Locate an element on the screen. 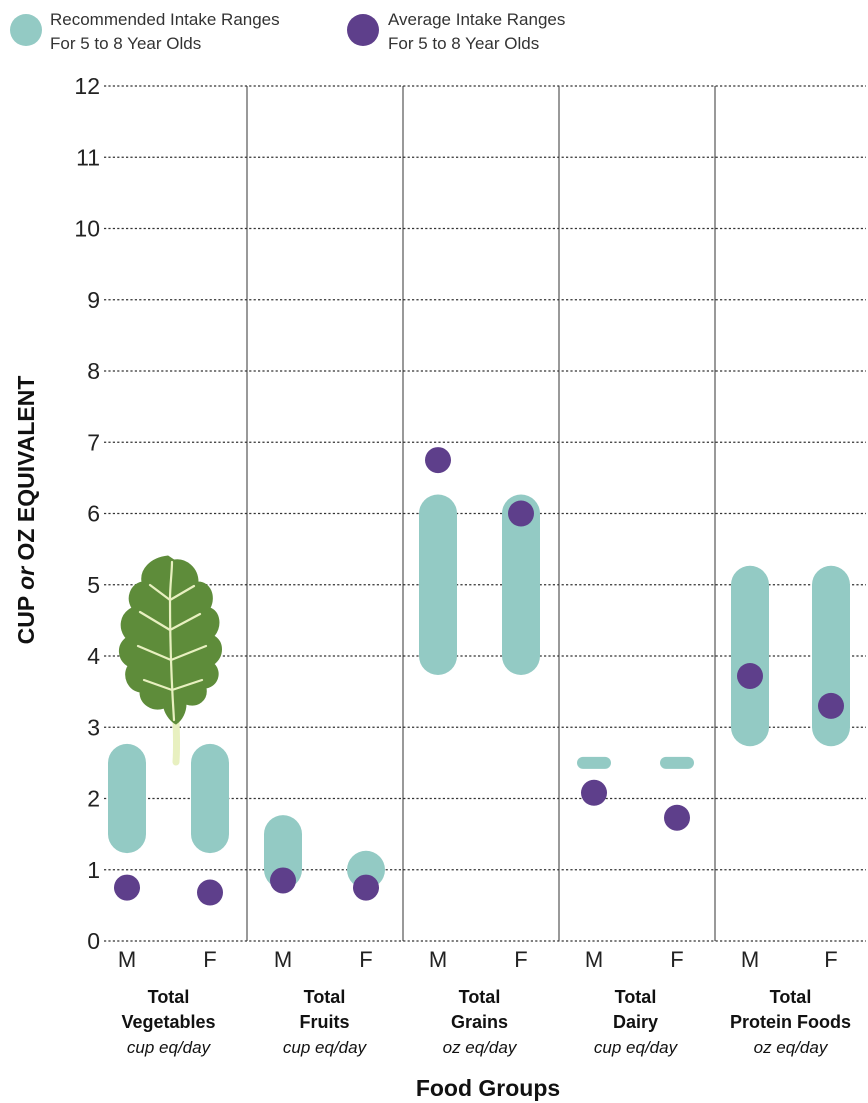  y-tick-label-3: 3 is located at coordinates (93, 727).